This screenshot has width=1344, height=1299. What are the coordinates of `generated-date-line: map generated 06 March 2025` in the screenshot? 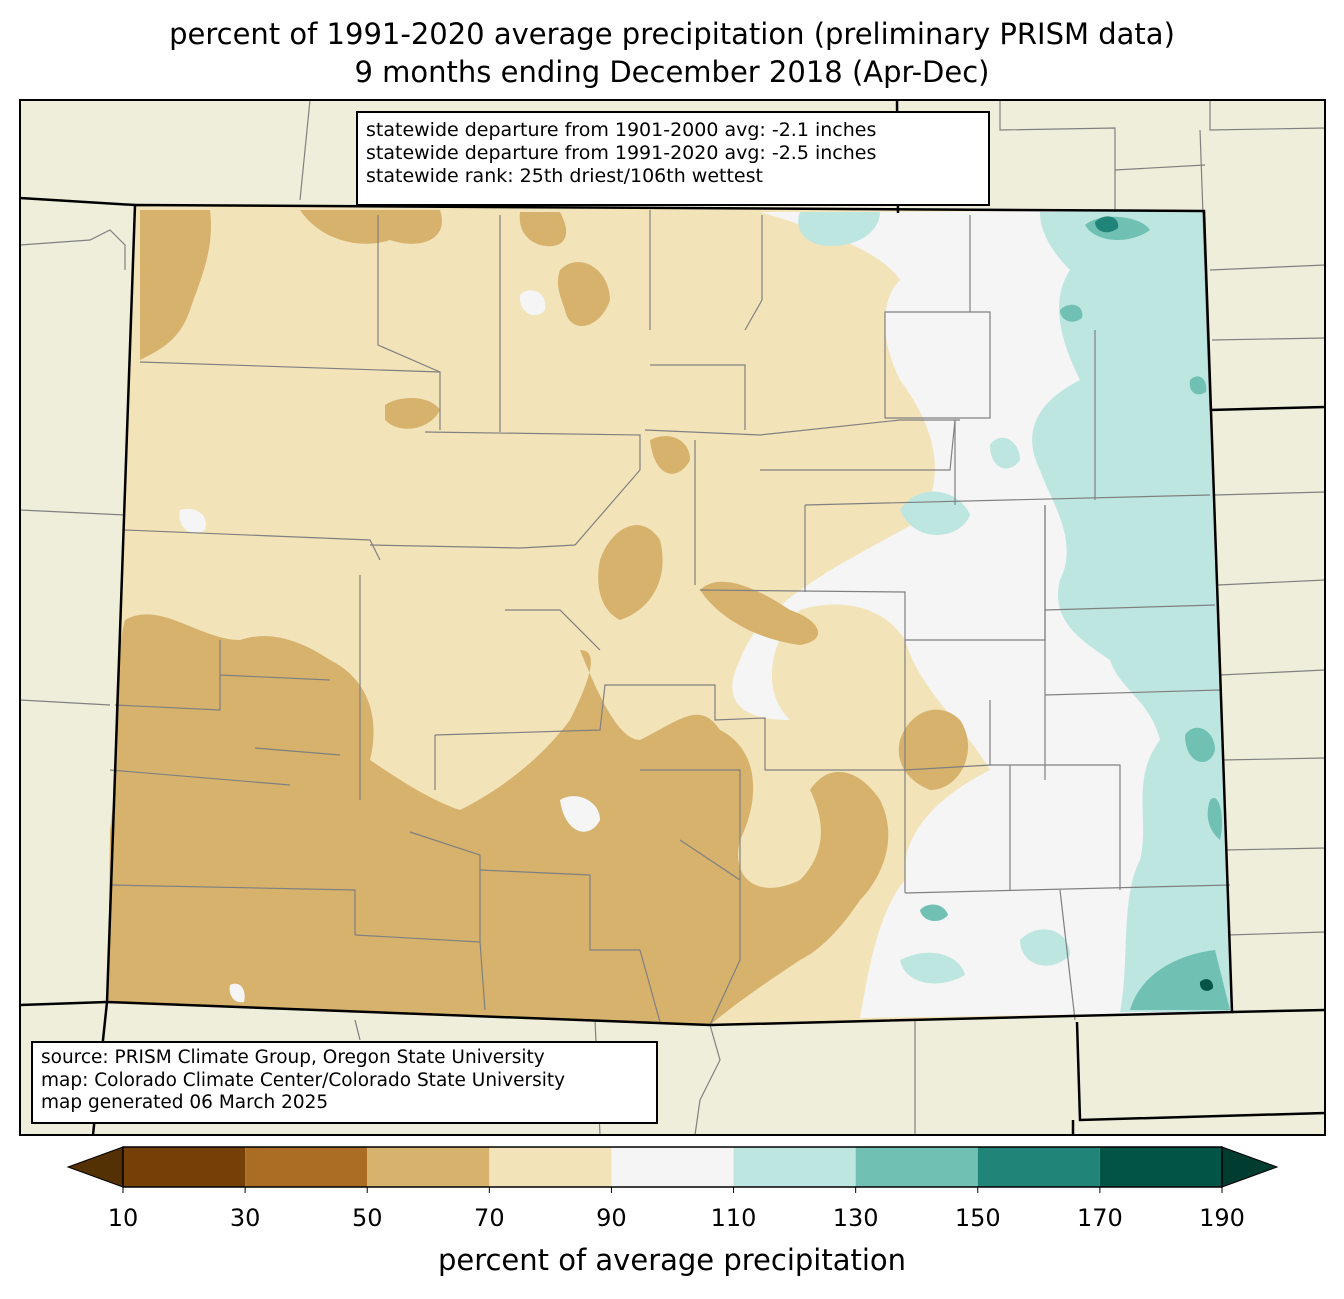 It's located at (185, 1102).